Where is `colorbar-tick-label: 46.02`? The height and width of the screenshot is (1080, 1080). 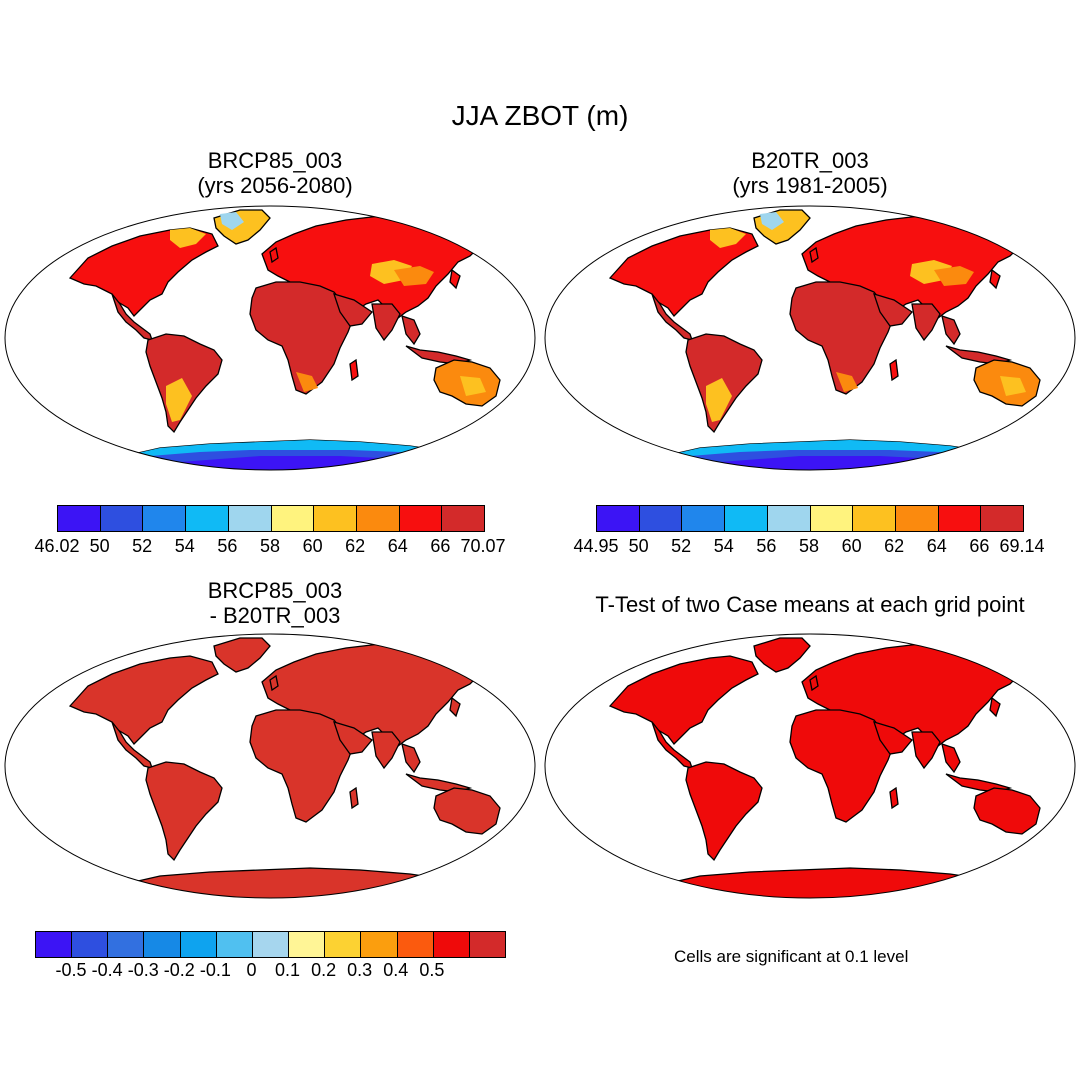
colorbar-tick-label: 46.02 is located at coordinates (57, 546).